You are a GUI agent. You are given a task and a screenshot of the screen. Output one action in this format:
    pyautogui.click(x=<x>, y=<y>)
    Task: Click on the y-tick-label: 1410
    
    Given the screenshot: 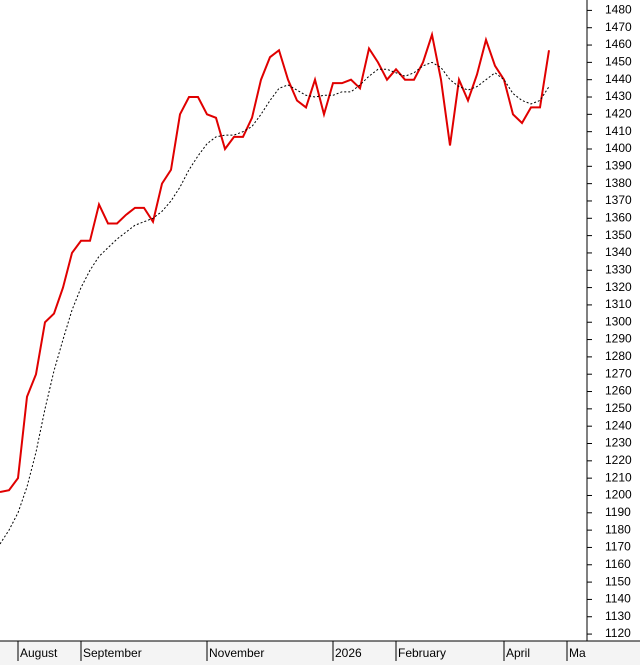 What is the action you would take?
    pyautogui.click(x=618, y=131)
    